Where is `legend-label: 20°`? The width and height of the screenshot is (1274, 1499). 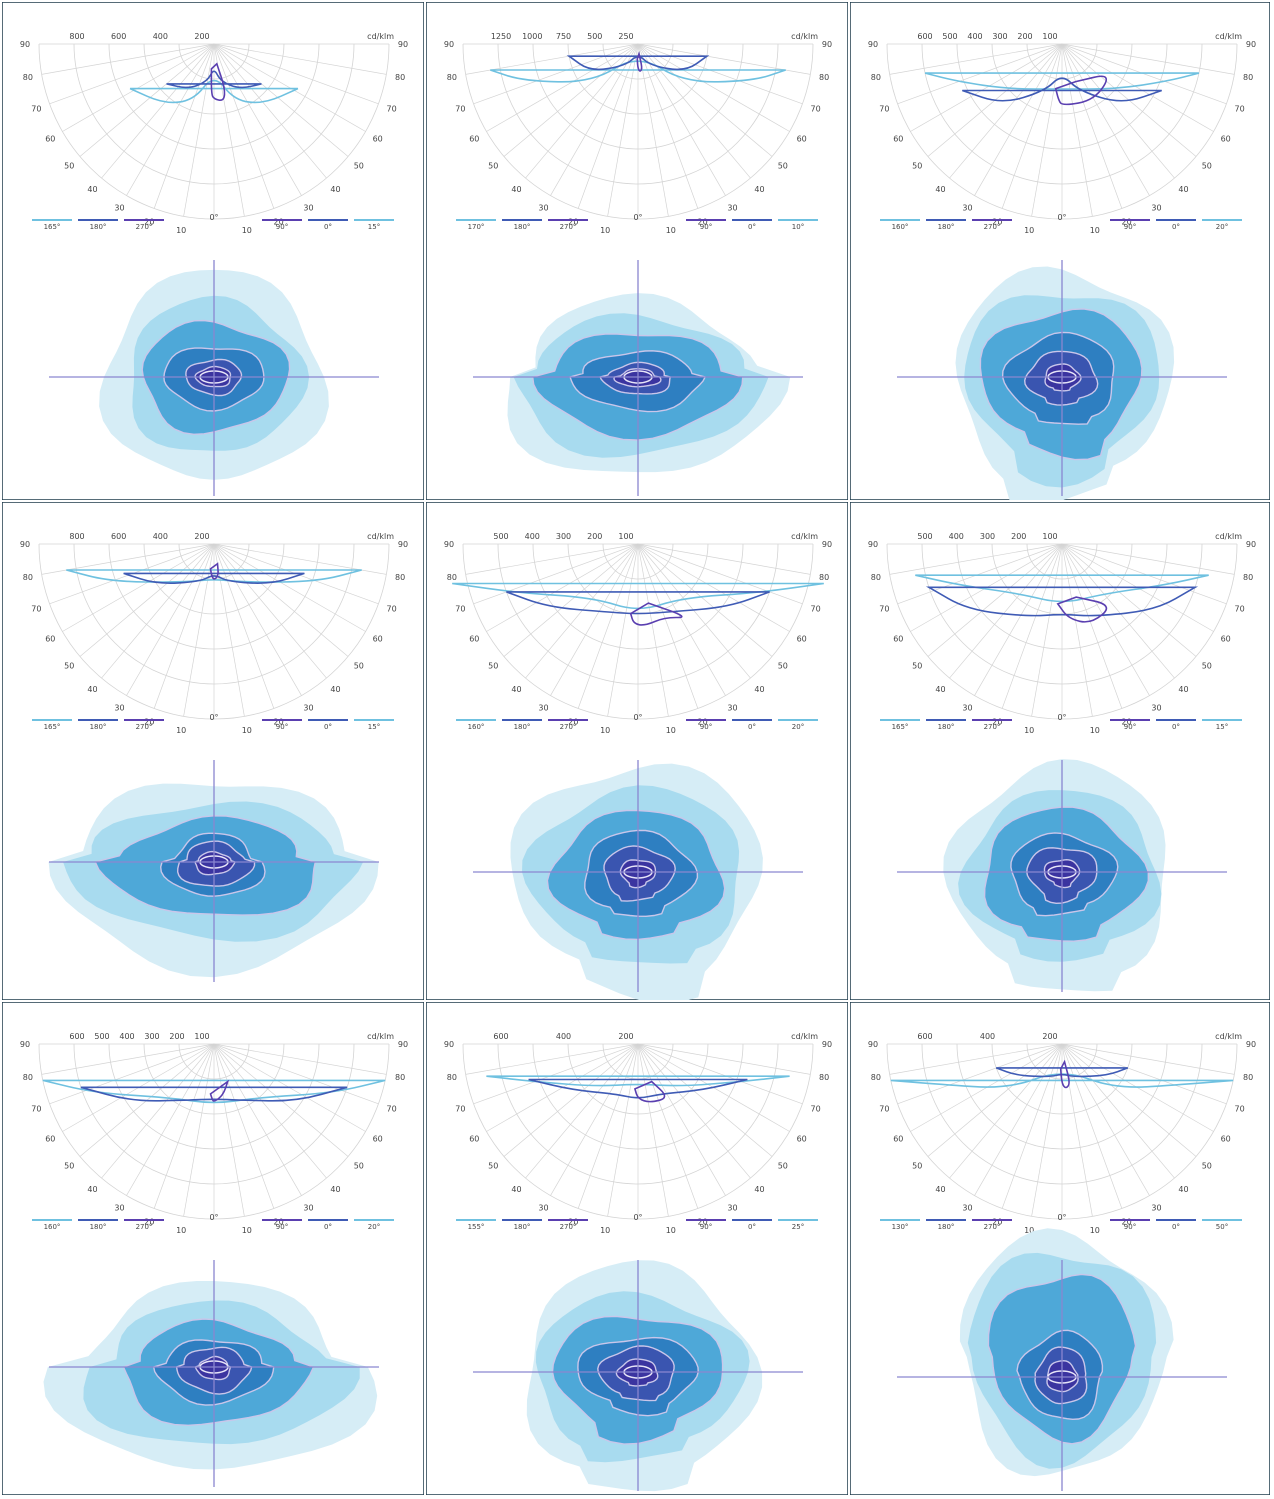
legend-label: 20° is located at coordinates (798, 727).